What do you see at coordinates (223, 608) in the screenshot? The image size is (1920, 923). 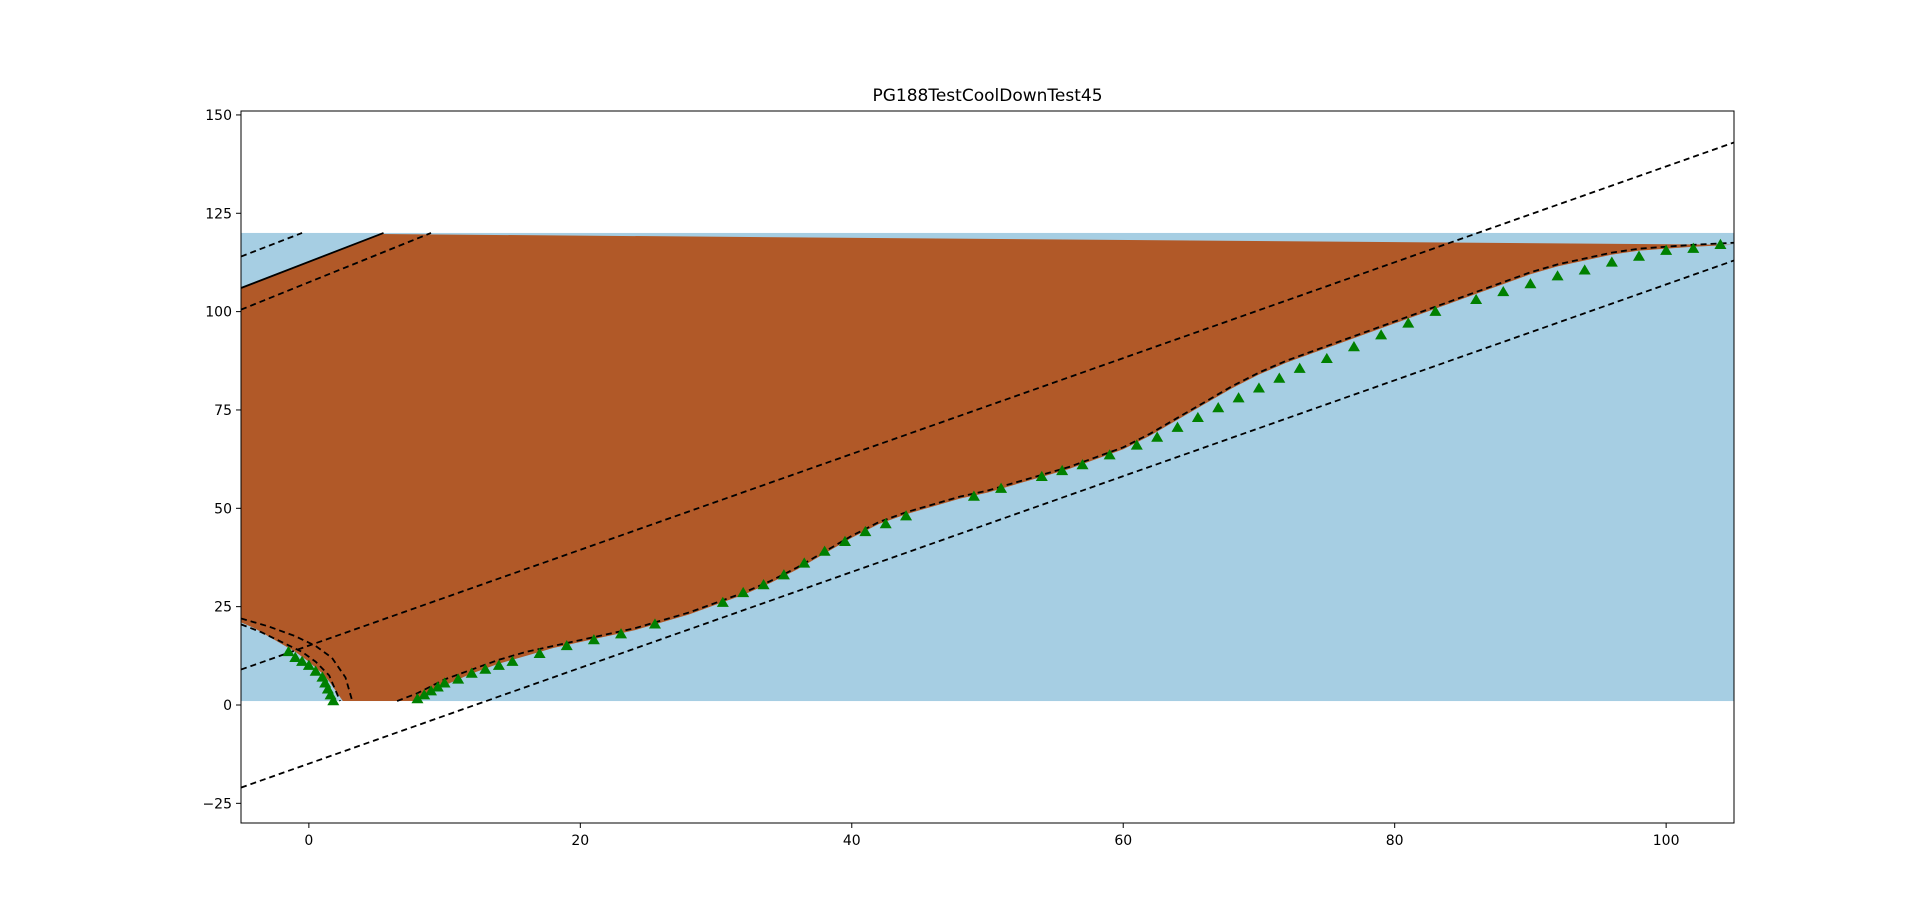 I see `y-tick-label: 25` at bounding box center [223, 608].